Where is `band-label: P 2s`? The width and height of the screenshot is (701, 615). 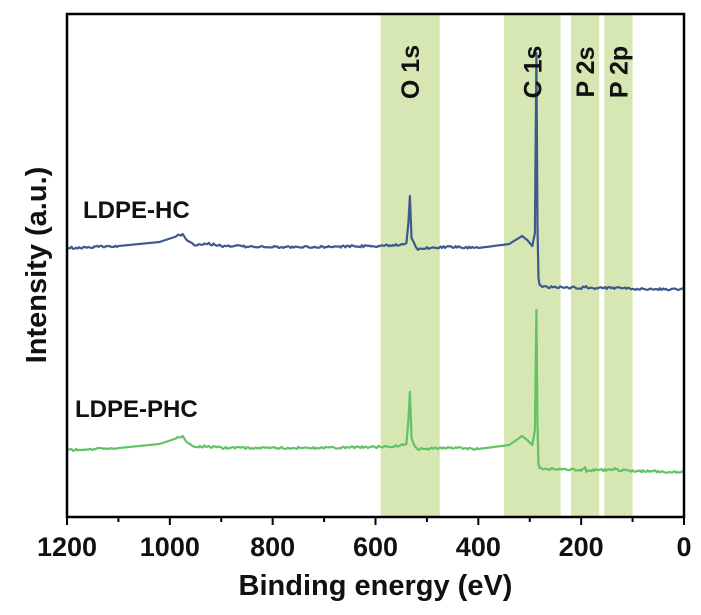 band-label: P 2s is located at coordinates (586, 72).